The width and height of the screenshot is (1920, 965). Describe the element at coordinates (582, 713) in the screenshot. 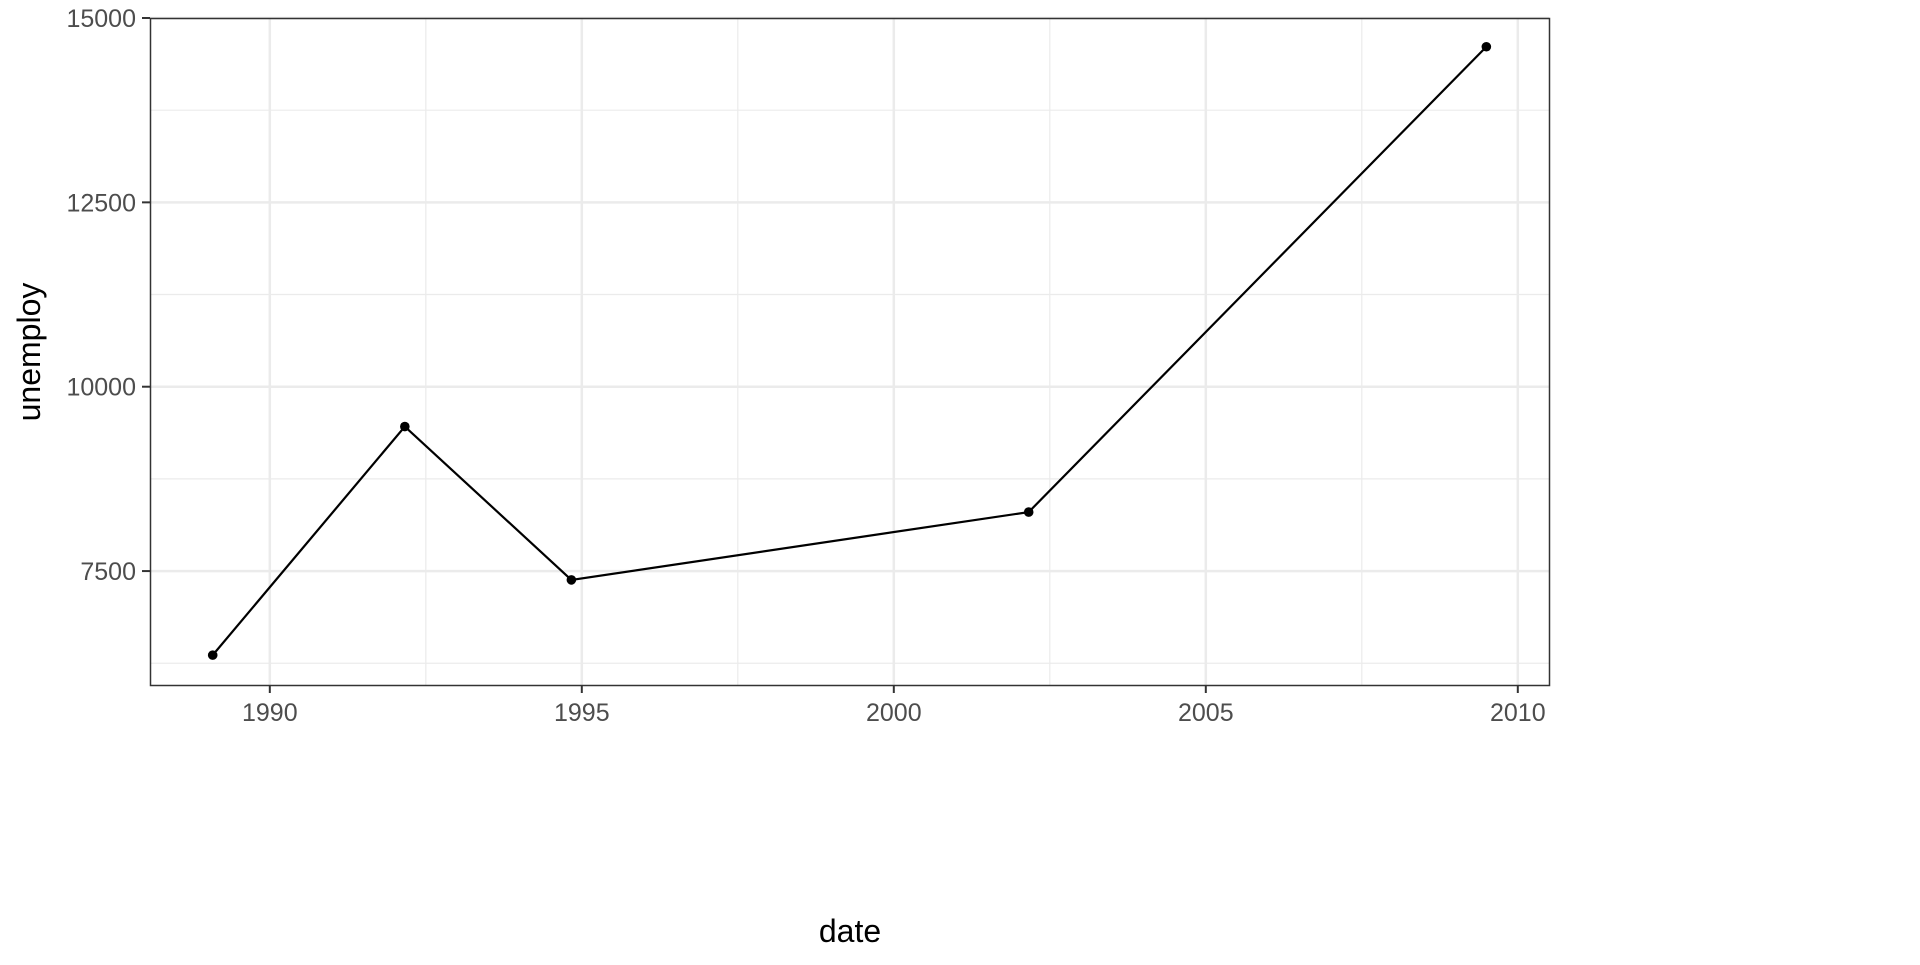

I see `x-tick-label: 1995` at that location.